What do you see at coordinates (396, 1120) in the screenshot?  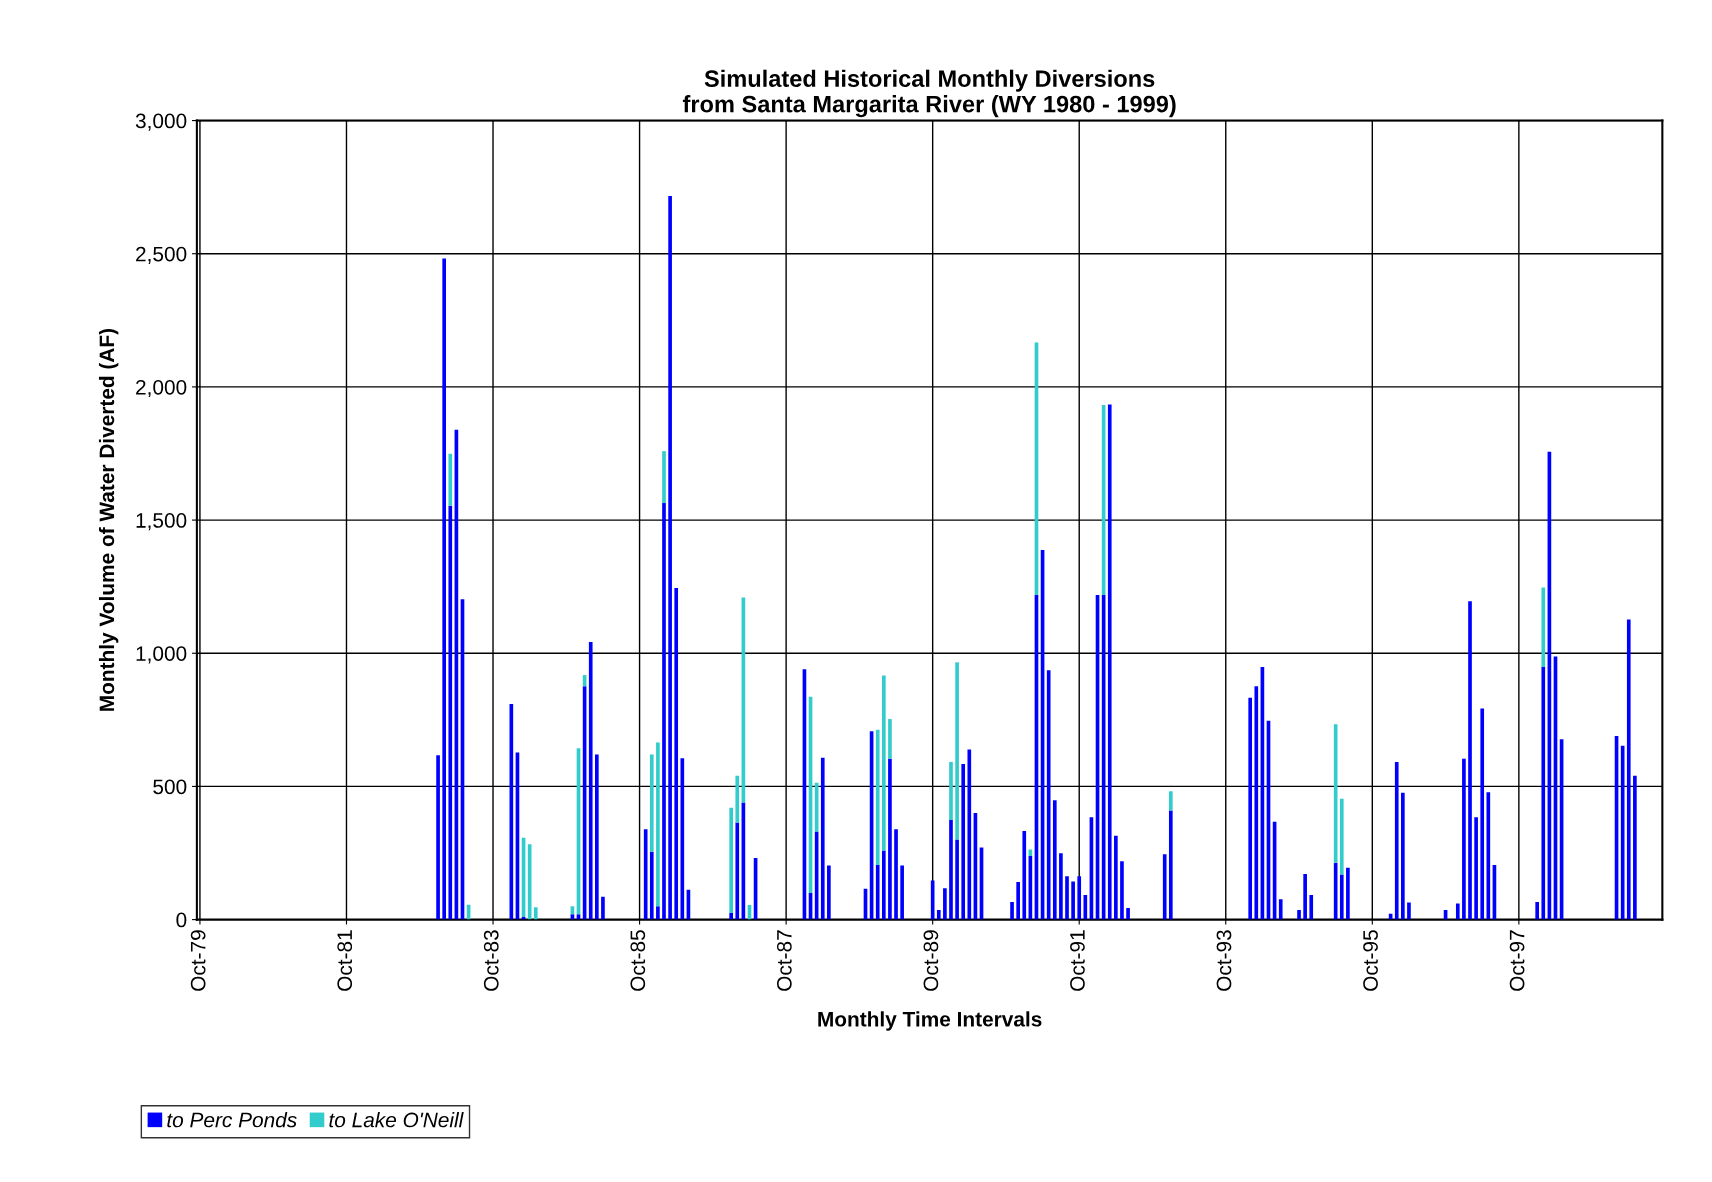 I see `legend-label: to Lake O'Neill` at bounding box center [396, 1120].